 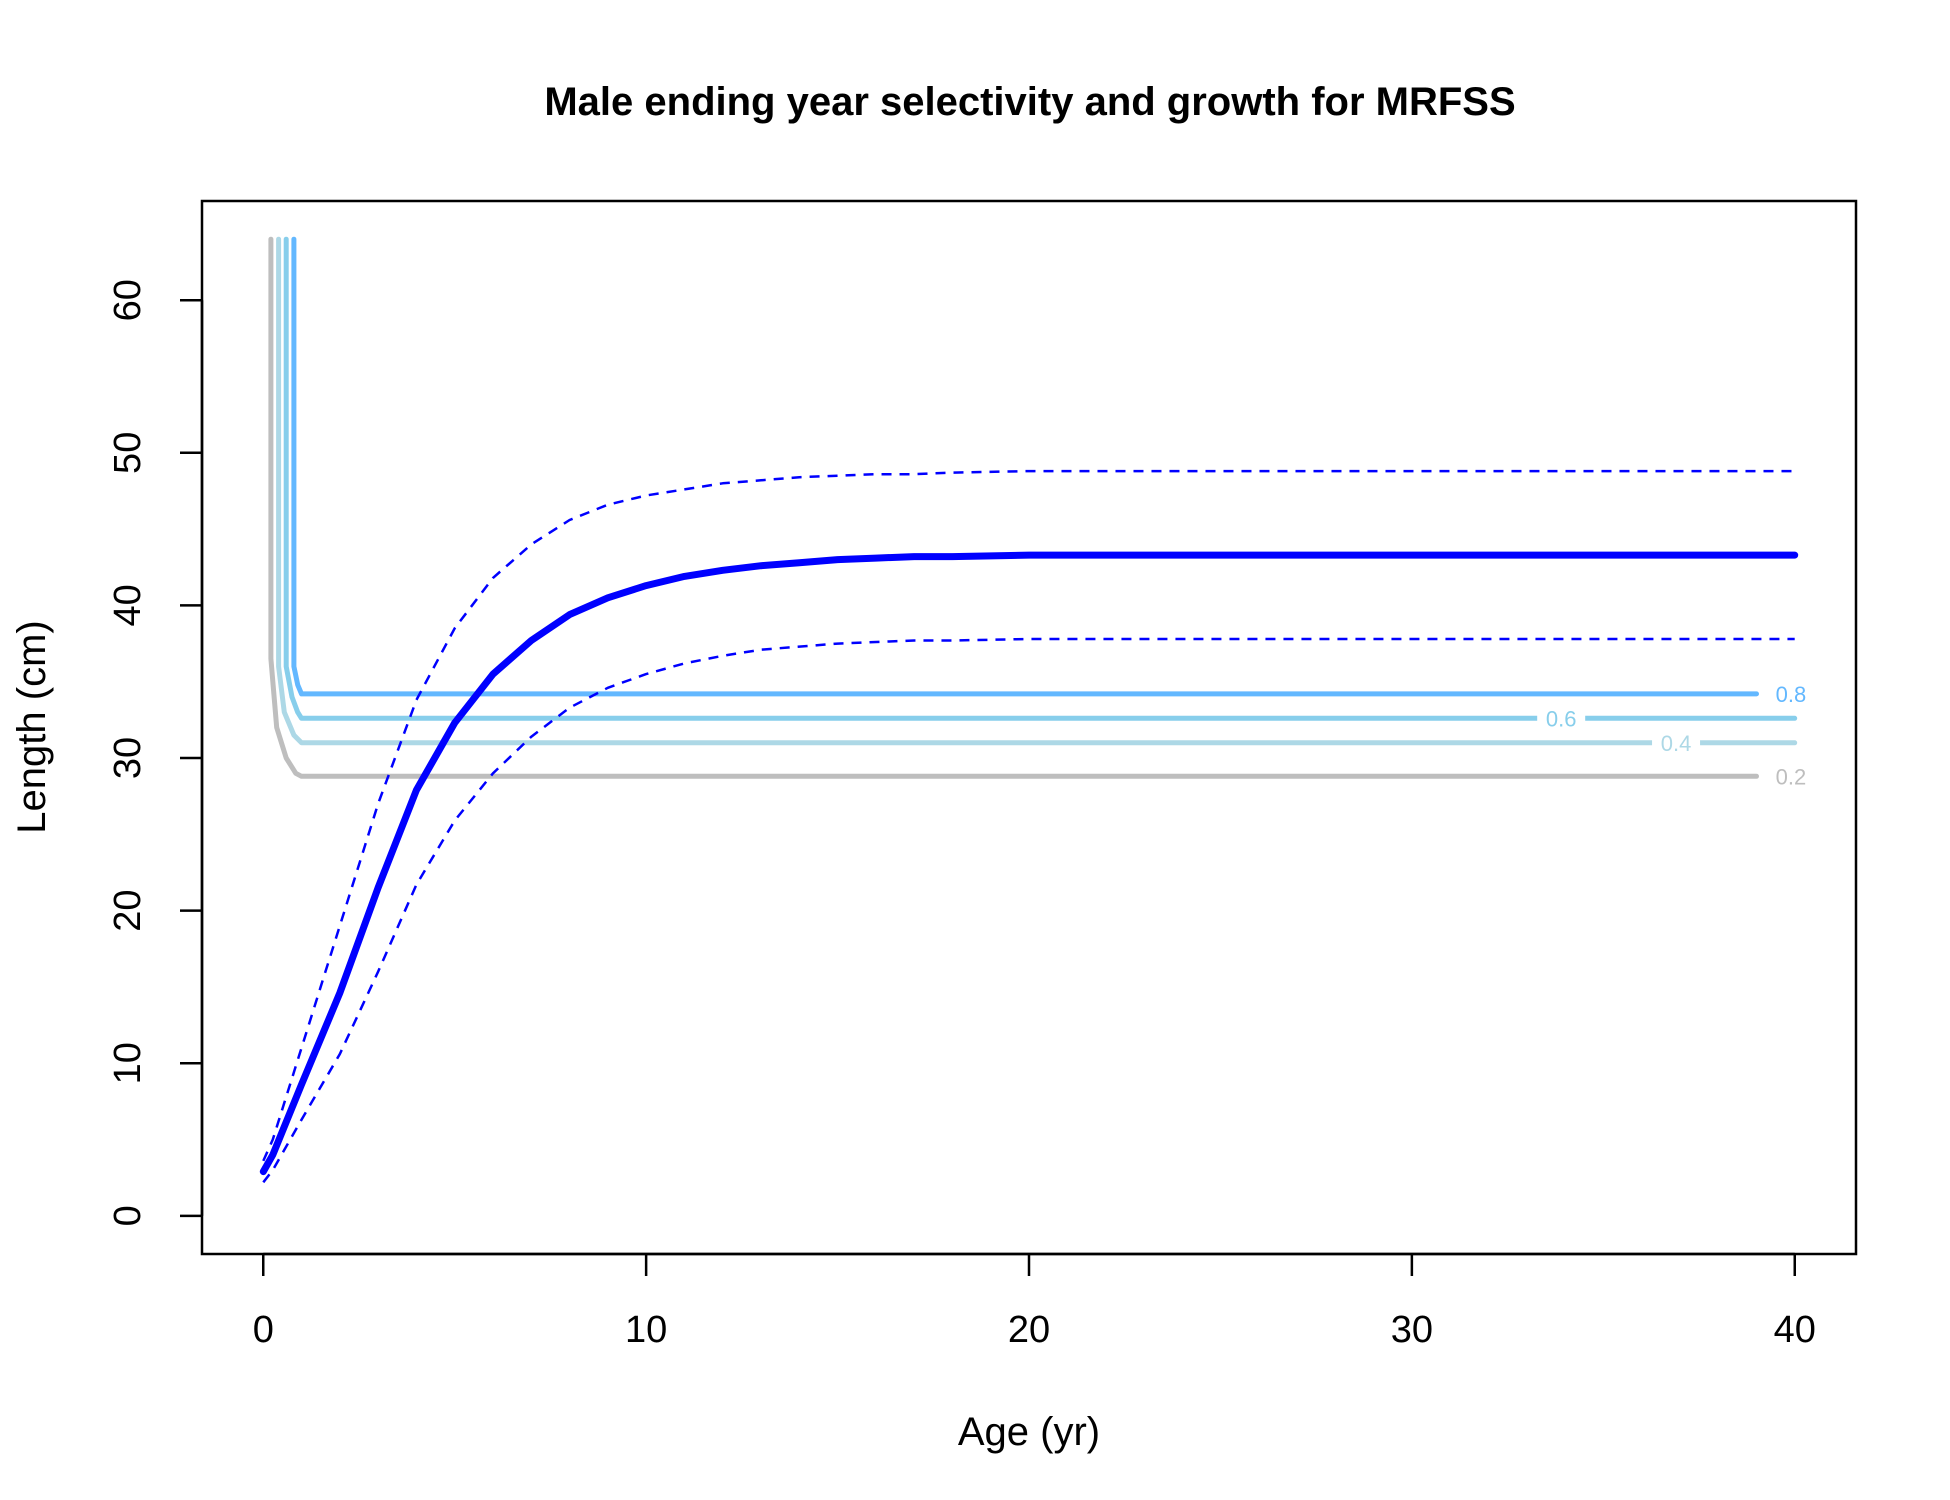 I want to click on y-tick-label: 10, so click(x=128, y=1063).